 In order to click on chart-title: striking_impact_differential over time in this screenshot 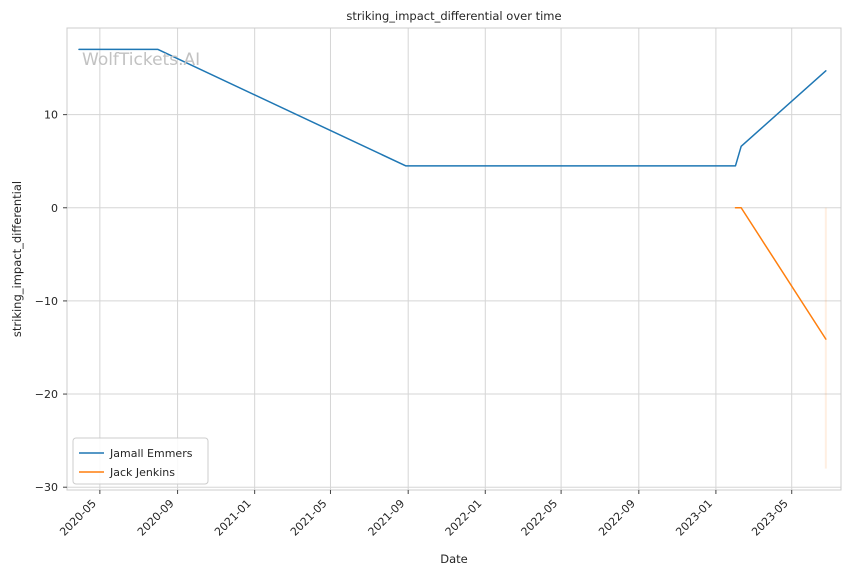, I will do `click(453, 16)`.